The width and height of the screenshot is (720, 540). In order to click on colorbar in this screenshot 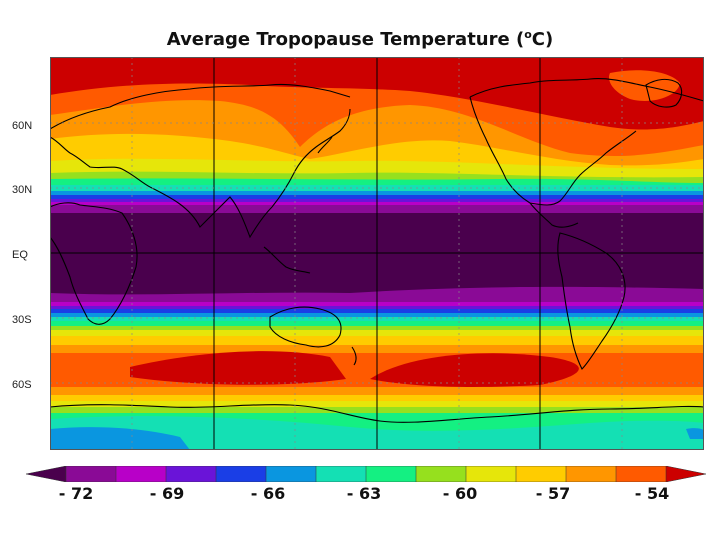, I will do `click(366, 474)`.